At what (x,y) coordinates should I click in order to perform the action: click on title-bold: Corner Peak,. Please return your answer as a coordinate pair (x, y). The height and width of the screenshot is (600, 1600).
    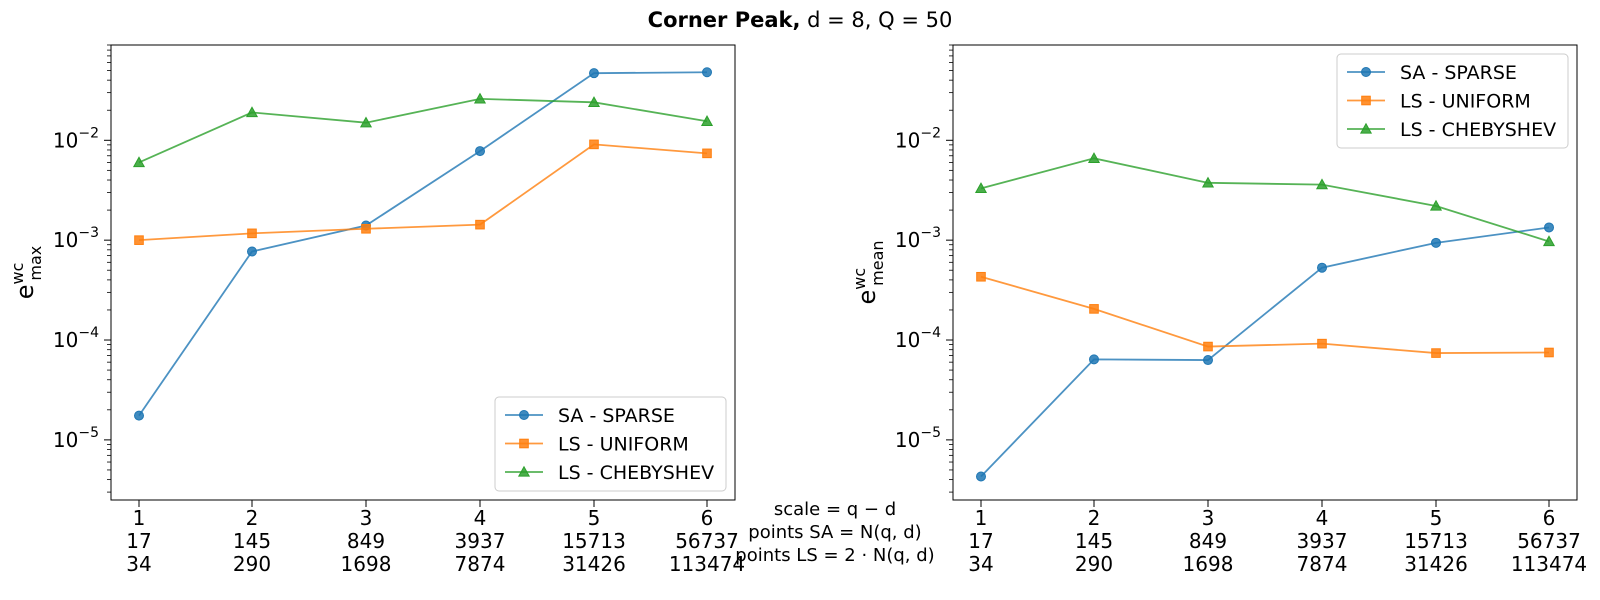
    Looking at the image, I should click on (724, 20).